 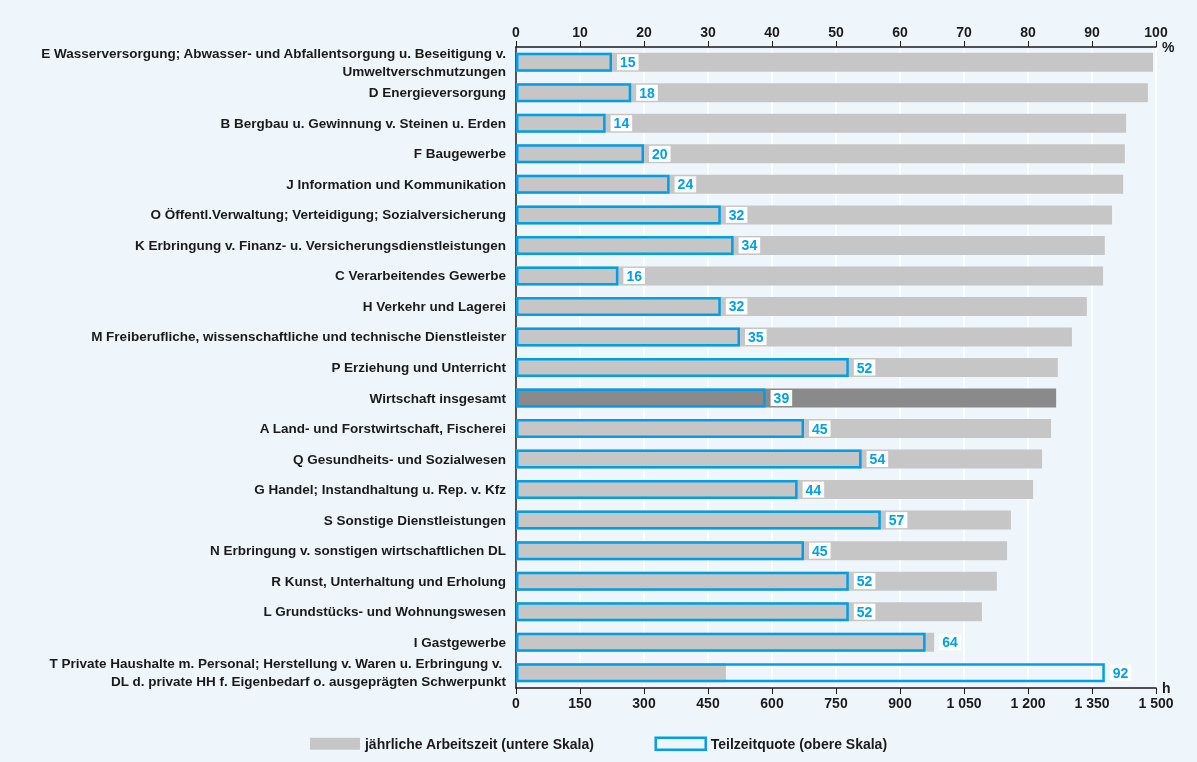 I want to click on x2-tick-label: 30, so click(x=708, y=32).